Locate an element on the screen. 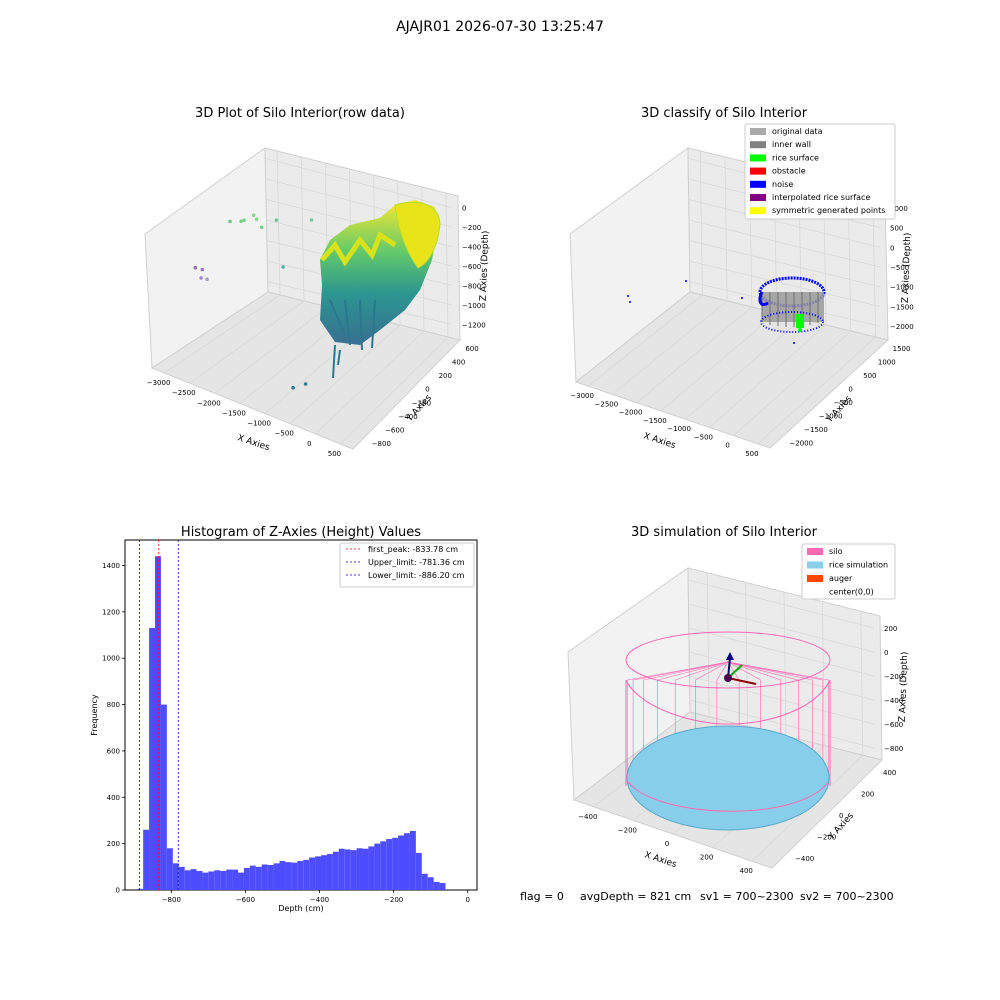  x-tick-label: −800 is located at coordinates (171, 900).